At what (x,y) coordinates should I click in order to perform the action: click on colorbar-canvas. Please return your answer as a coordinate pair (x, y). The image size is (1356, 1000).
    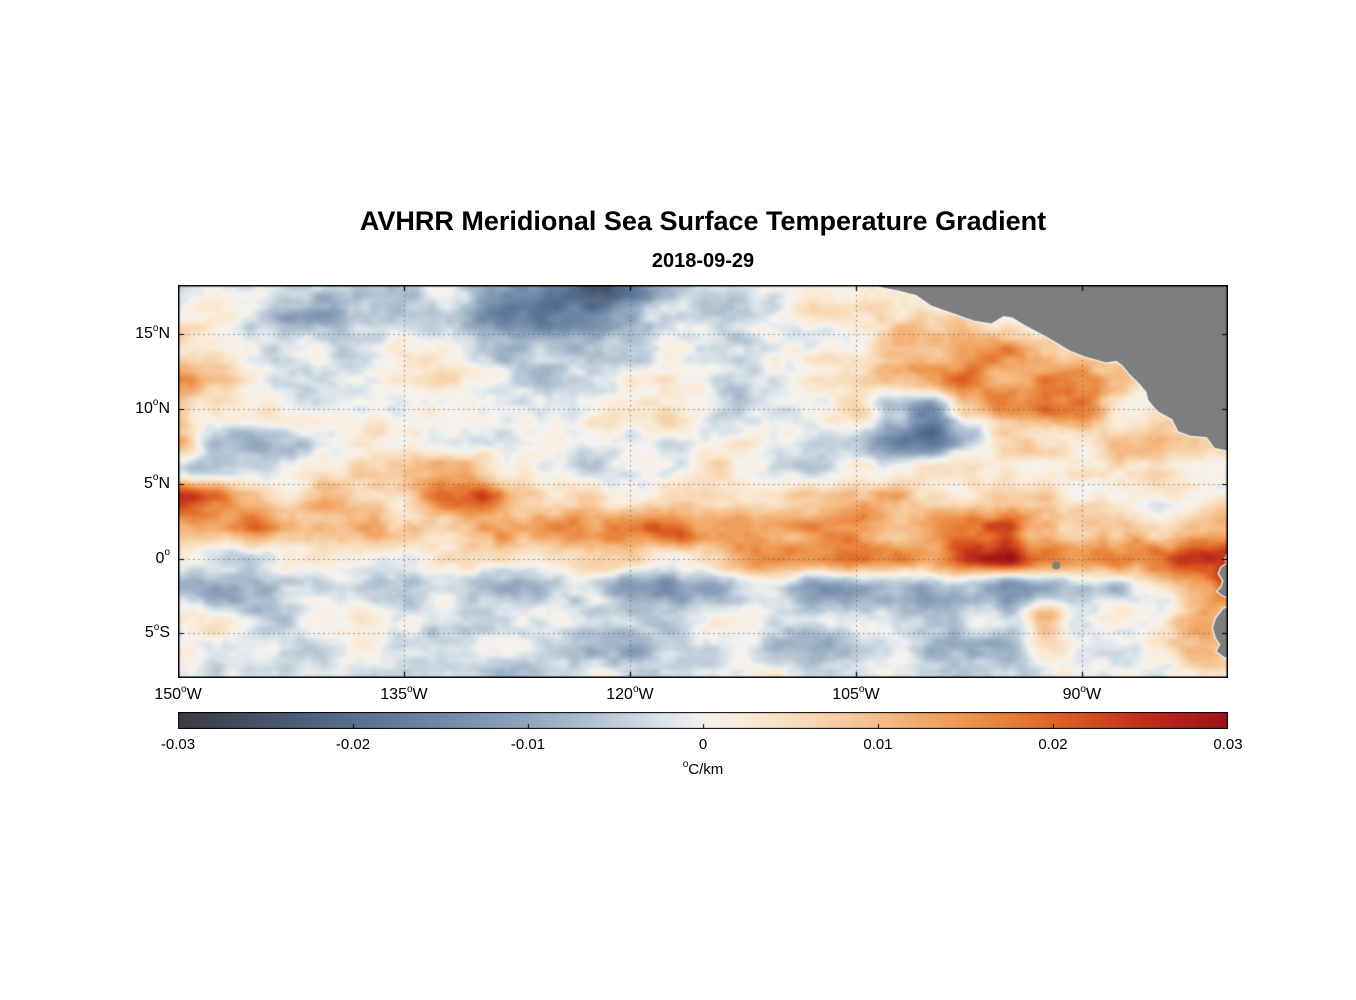
    Looking at the image, I should click on (703, 720).